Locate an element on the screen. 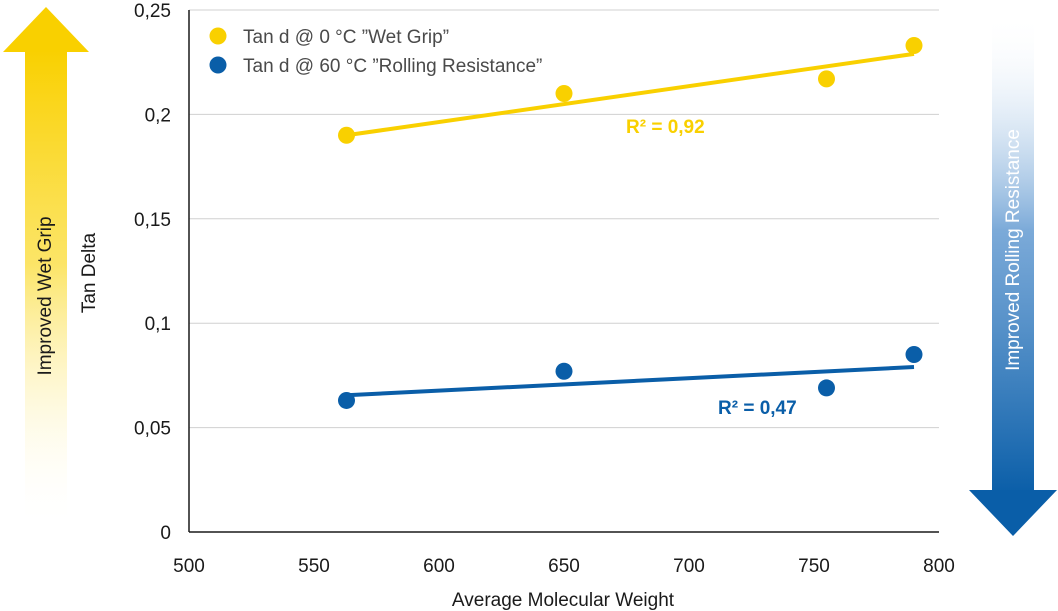  y-tick-label: 0,2 is located at coordinates (158, 115).